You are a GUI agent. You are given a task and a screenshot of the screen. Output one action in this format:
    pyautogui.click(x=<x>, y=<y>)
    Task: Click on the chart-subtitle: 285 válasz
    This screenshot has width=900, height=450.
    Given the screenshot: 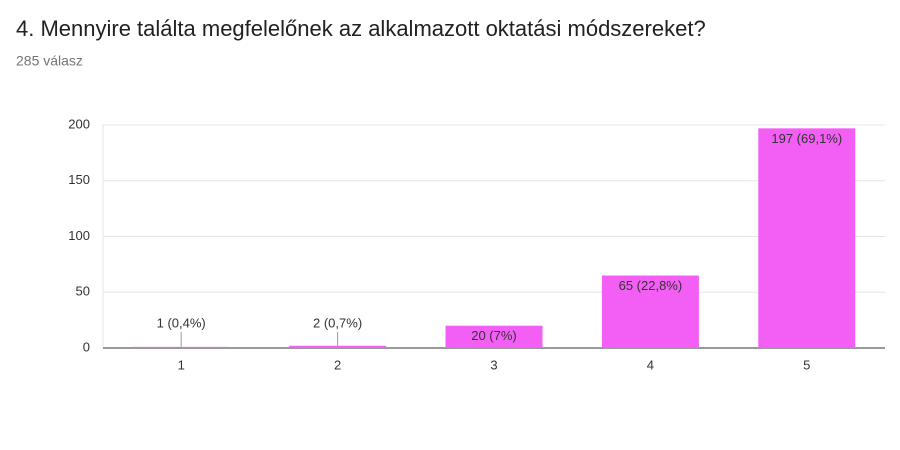 What is the action you would take?
    pyautogui.click(x=49, y=61)
    